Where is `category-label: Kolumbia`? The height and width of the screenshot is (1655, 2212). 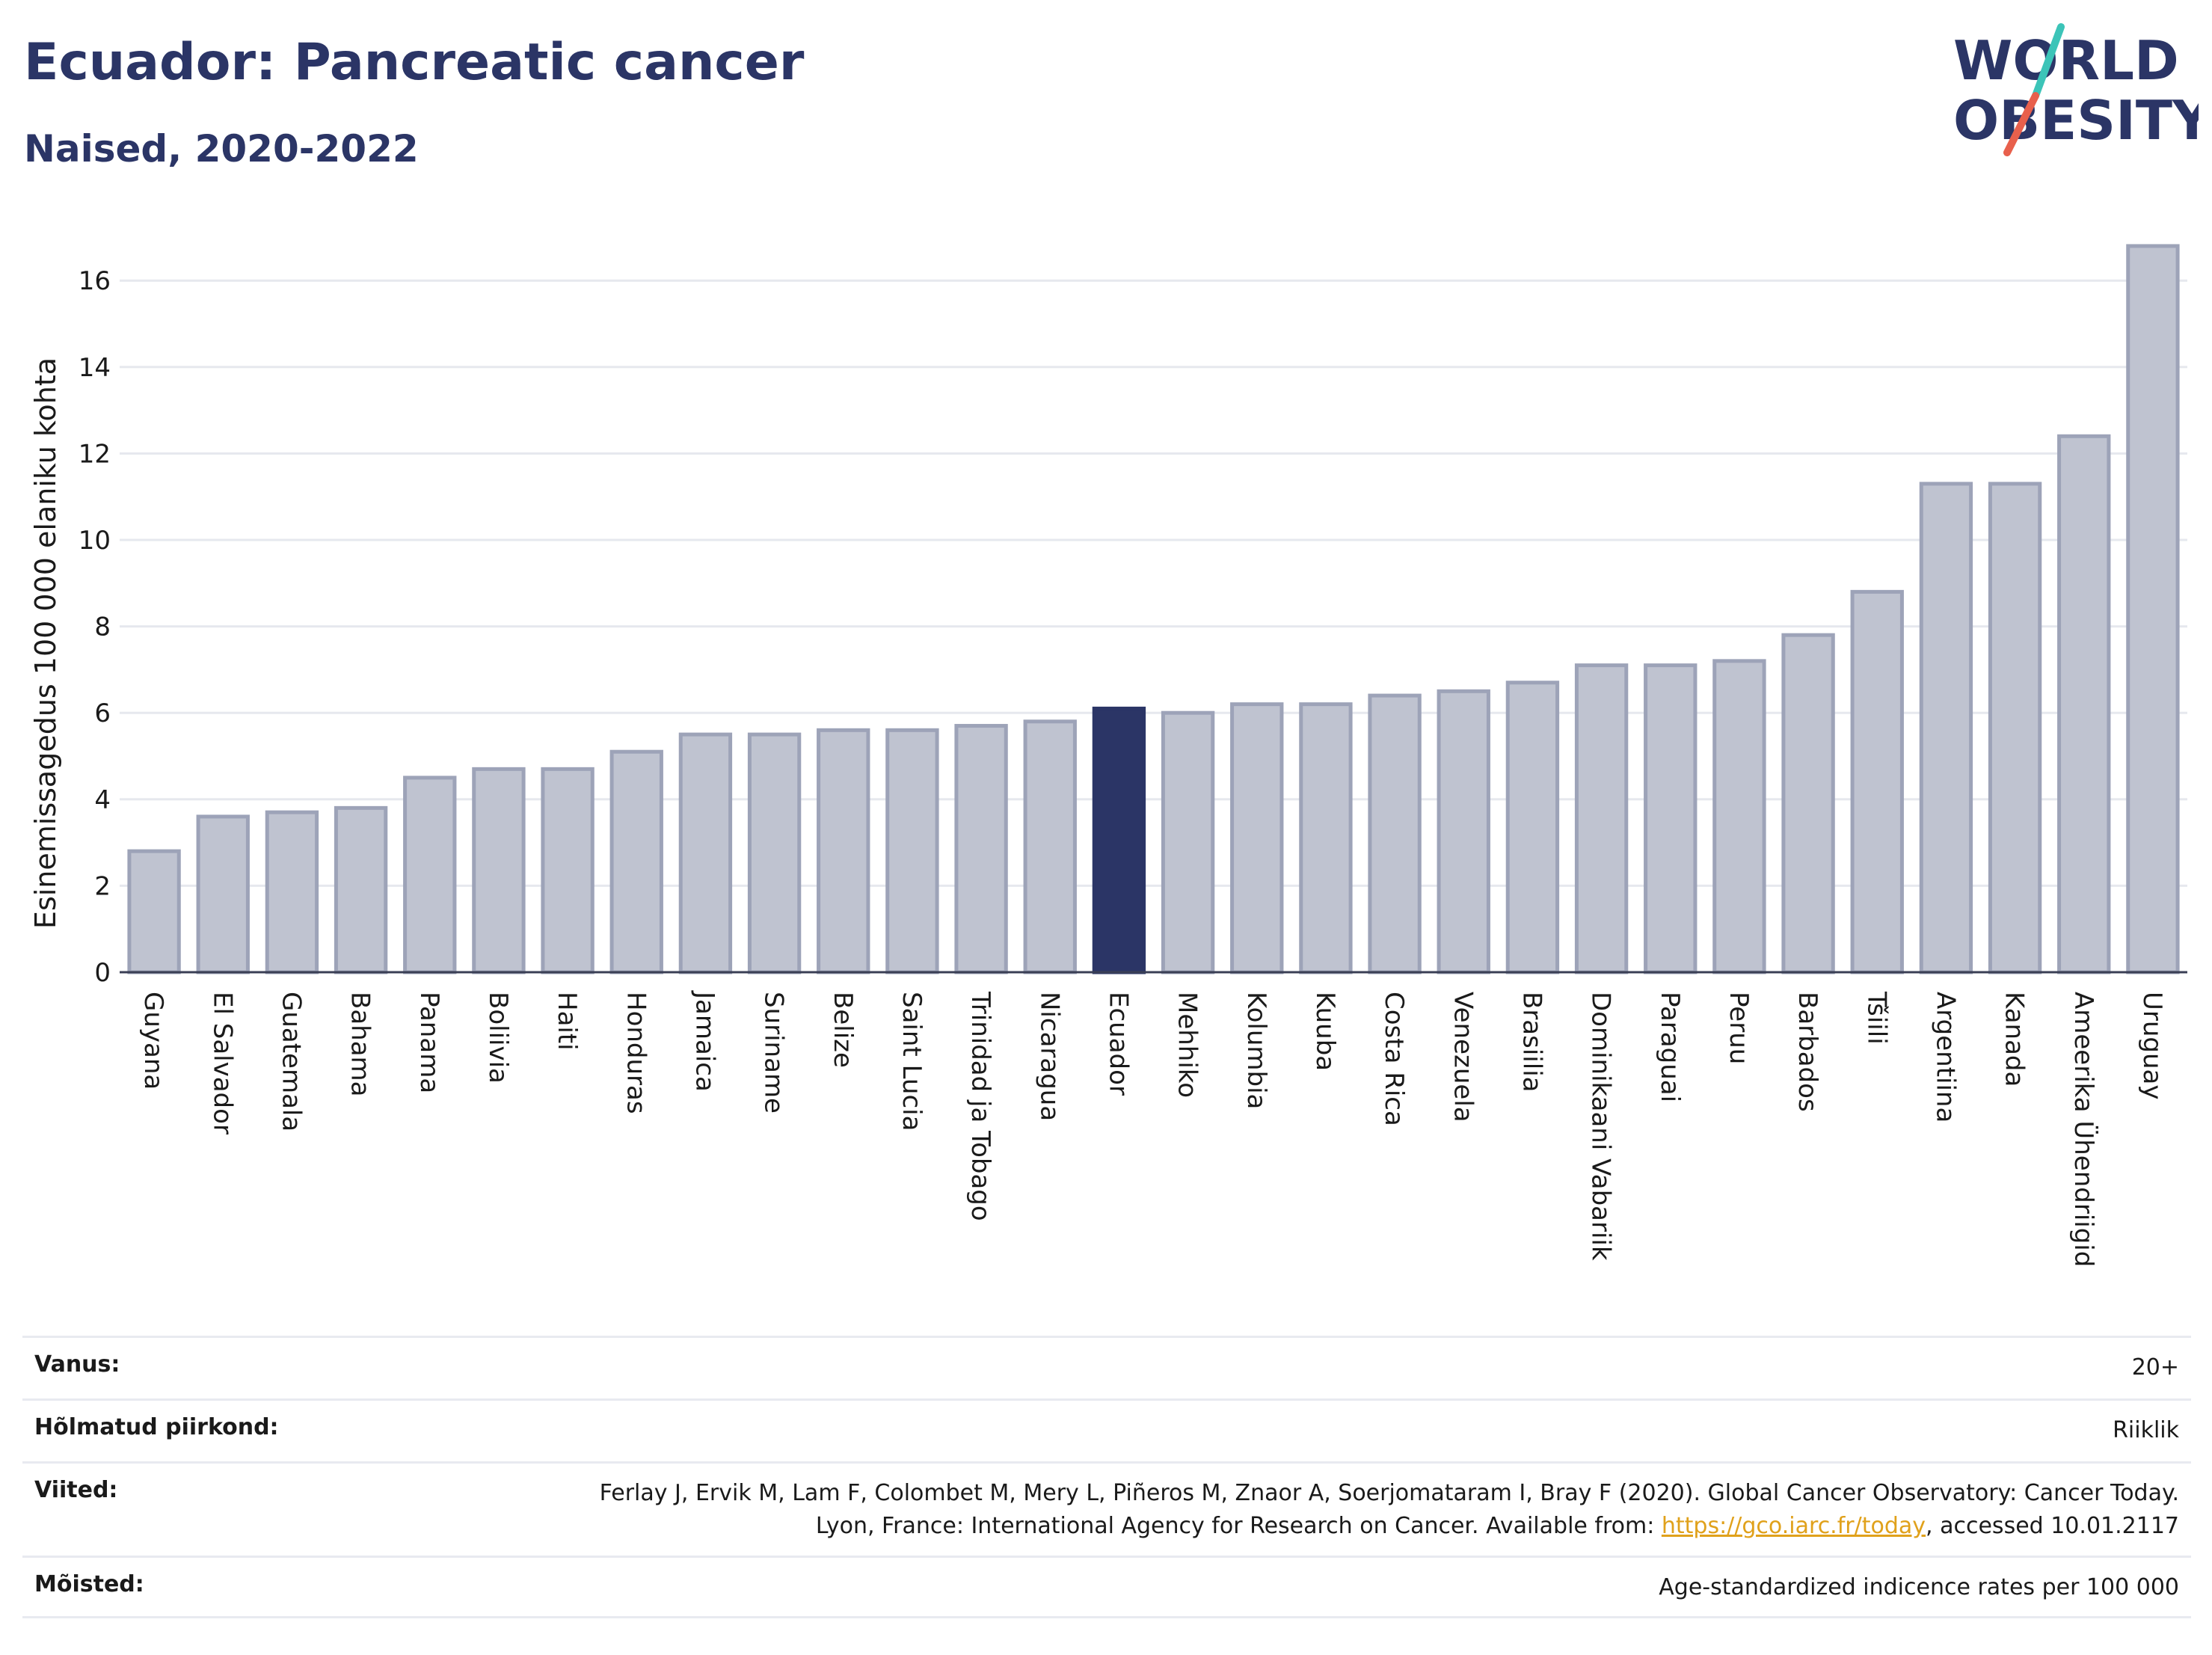
category-label: Kolumbia is located at coordinates (1256, 1050).